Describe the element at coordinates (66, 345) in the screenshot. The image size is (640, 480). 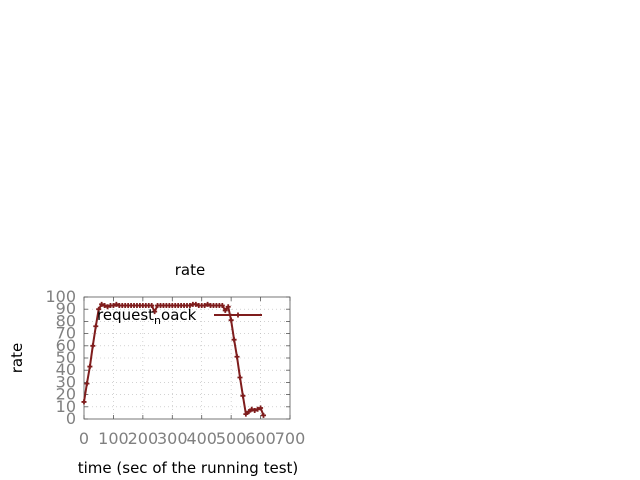
I see `y-tick-label: 60` at that location.